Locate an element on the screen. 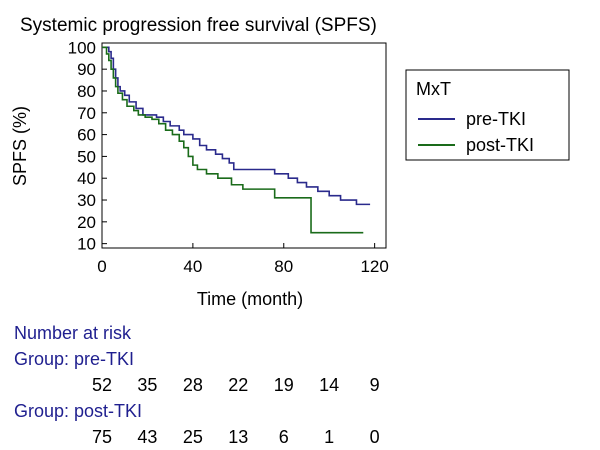 The height and width of the screenshot is (450, 600). risk-group-label-post-tki: Group: post-TKI is located at coordinates (78, 411).